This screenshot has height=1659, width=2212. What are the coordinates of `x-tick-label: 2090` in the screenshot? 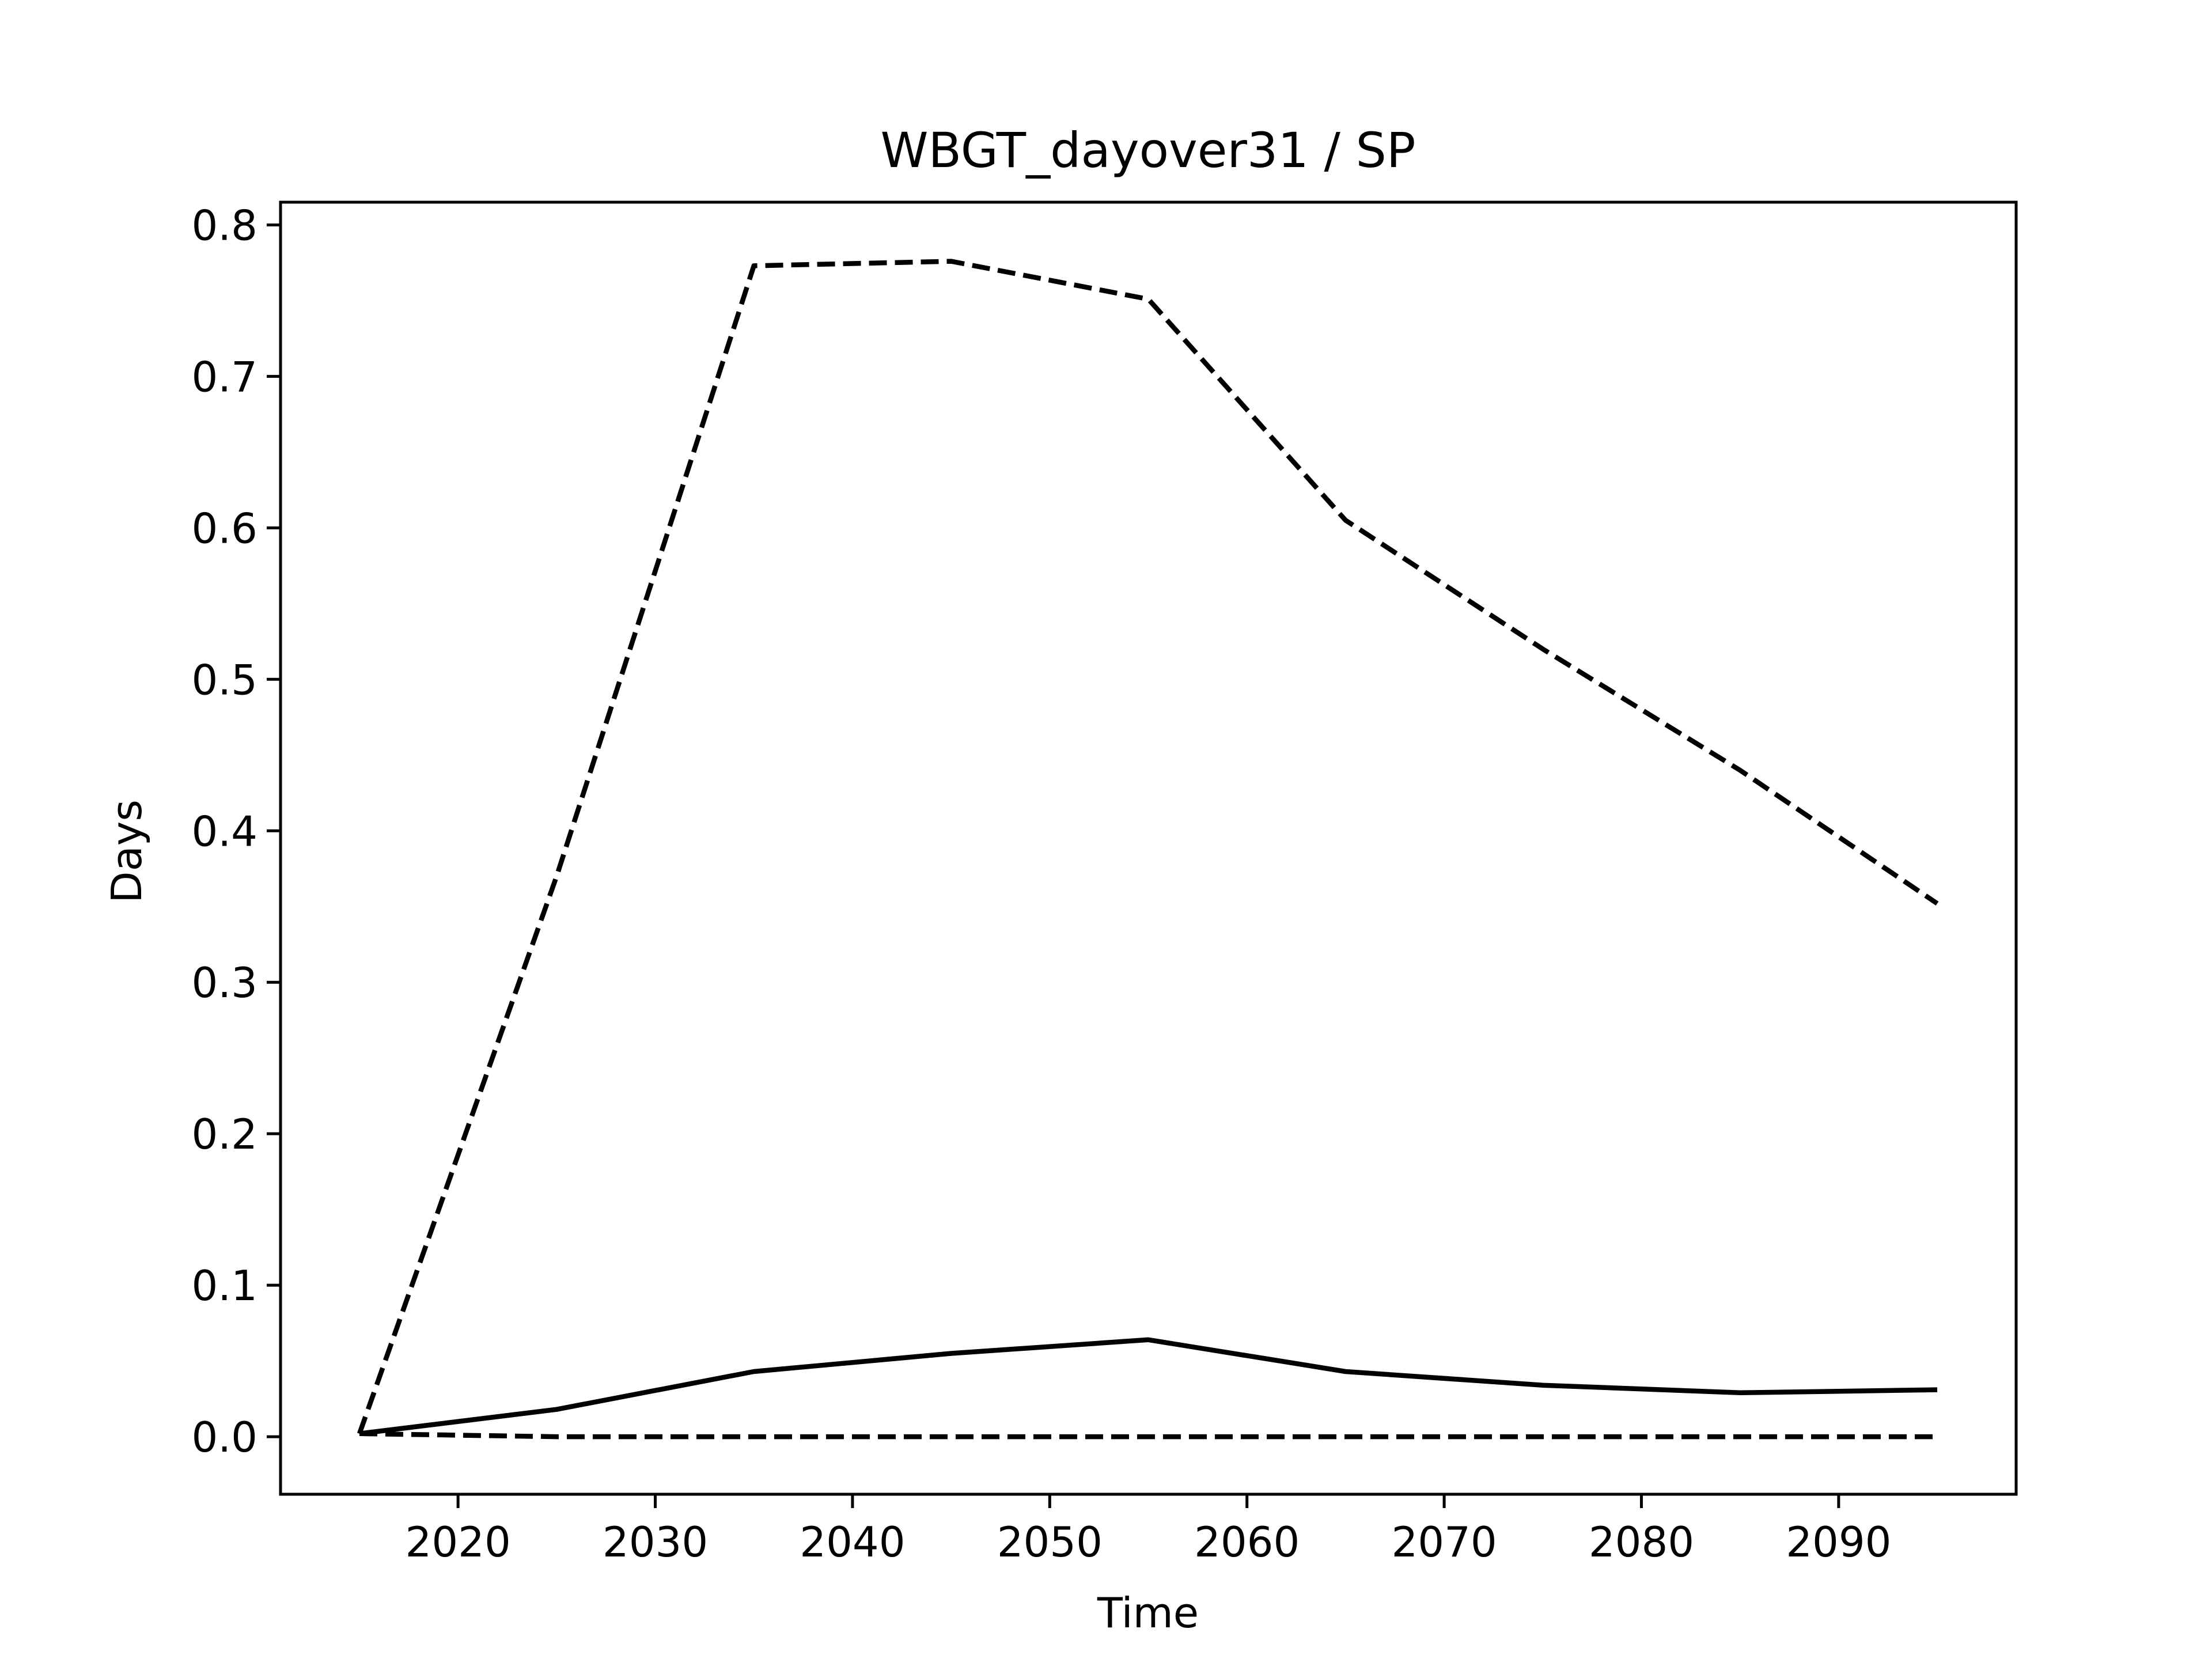 It's located at (1838, 1542).